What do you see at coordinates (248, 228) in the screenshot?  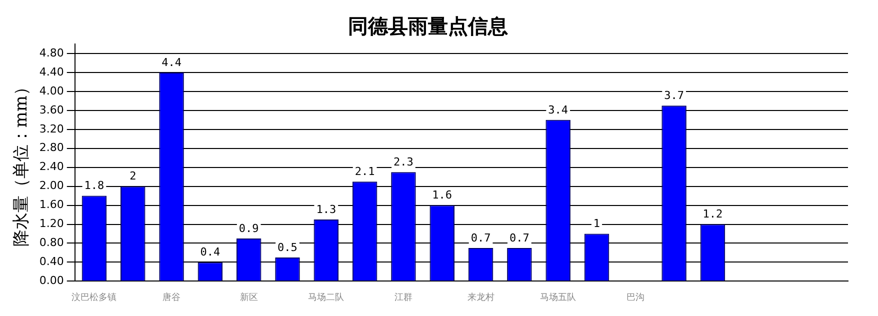 I see `data-label: 0.9` at bounding box center [248, 228].